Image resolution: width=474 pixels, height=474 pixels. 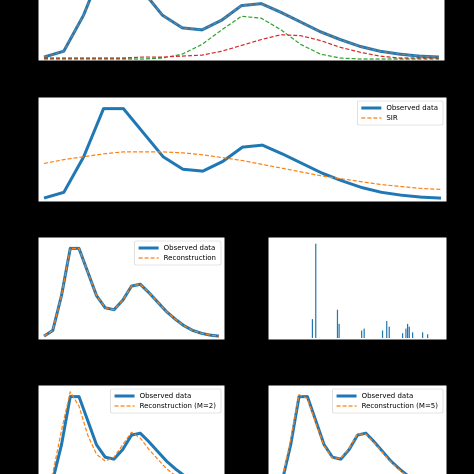 I want to click on legend: Observed data Reconstruction (M=5), so click(x=388, y=401).